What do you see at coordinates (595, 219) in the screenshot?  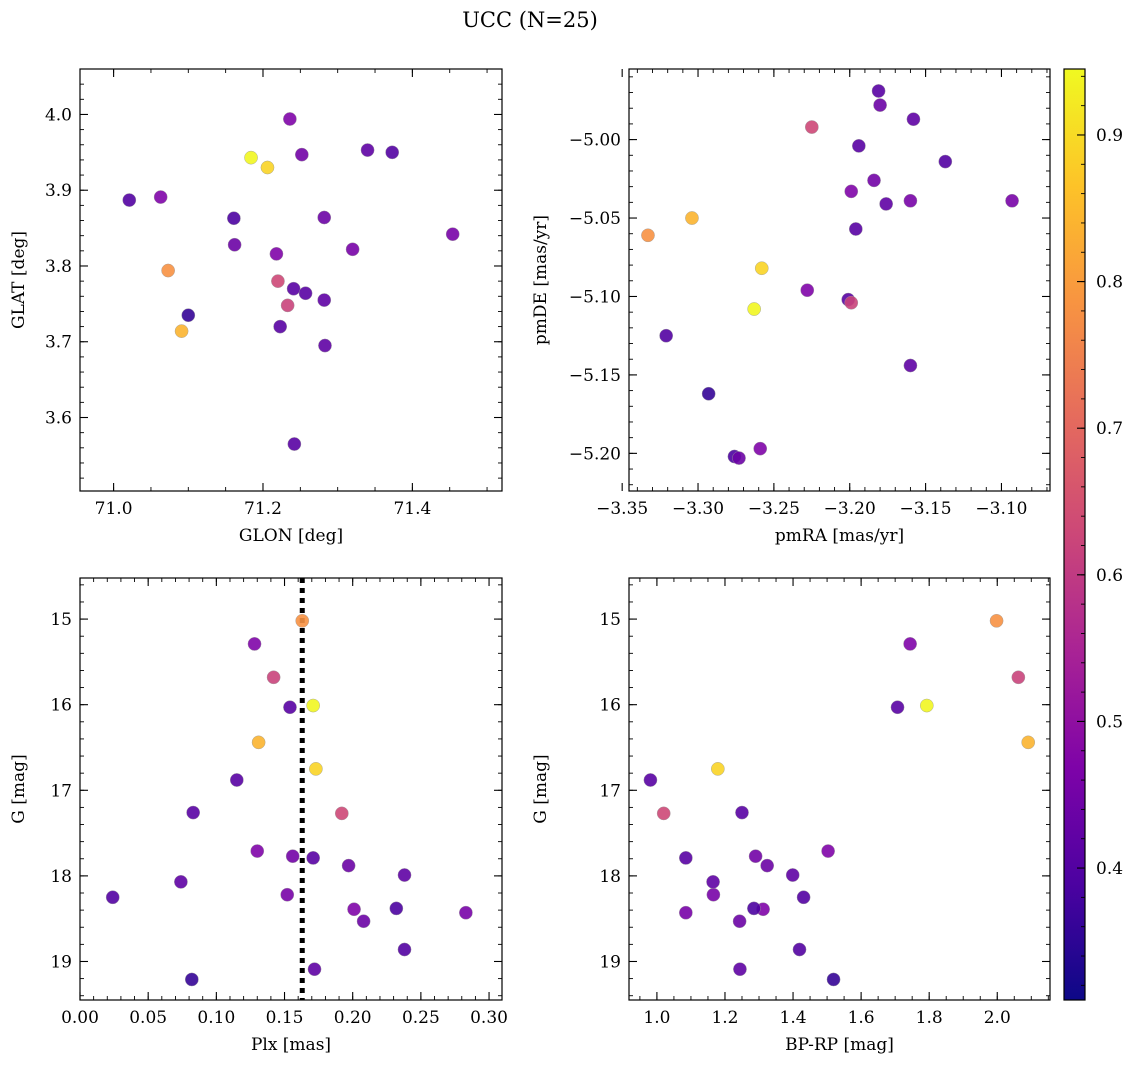 I see `y-tick-label: −5.05` at bounding box center [595, 219].